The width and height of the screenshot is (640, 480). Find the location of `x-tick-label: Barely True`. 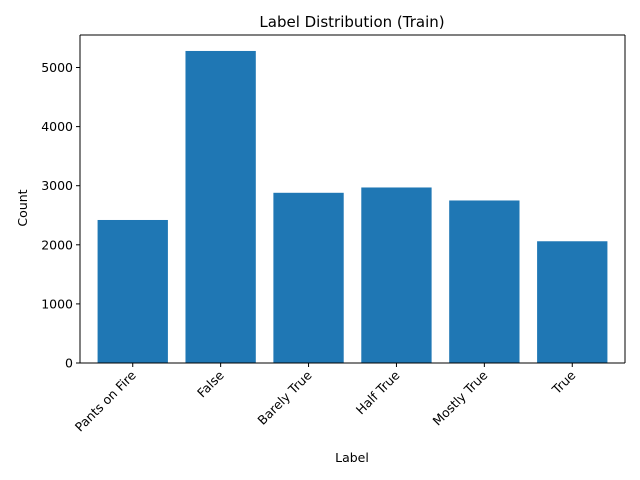

x-tick-label: Barely True is located at coordinates (284, 397).